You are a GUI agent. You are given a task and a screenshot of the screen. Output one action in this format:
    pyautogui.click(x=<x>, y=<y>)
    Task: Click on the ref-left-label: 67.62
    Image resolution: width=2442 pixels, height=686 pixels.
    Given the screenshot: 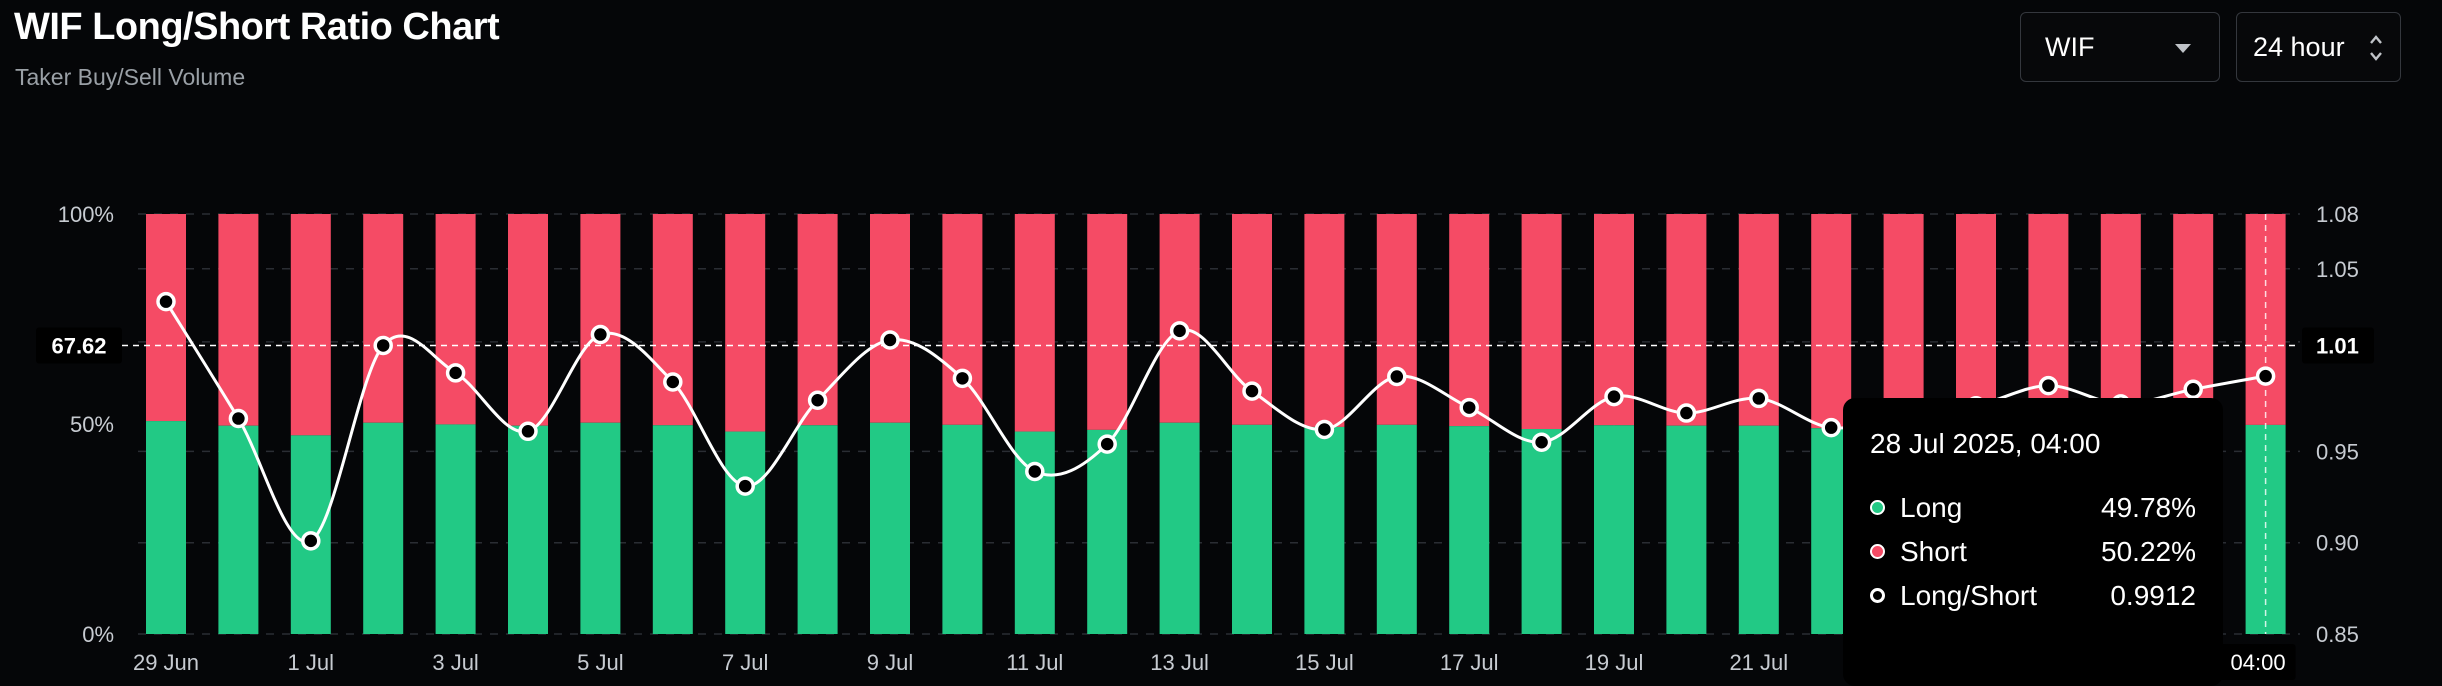 What is the action you would take?
    pyautogui.click(x=78, y=345)
    